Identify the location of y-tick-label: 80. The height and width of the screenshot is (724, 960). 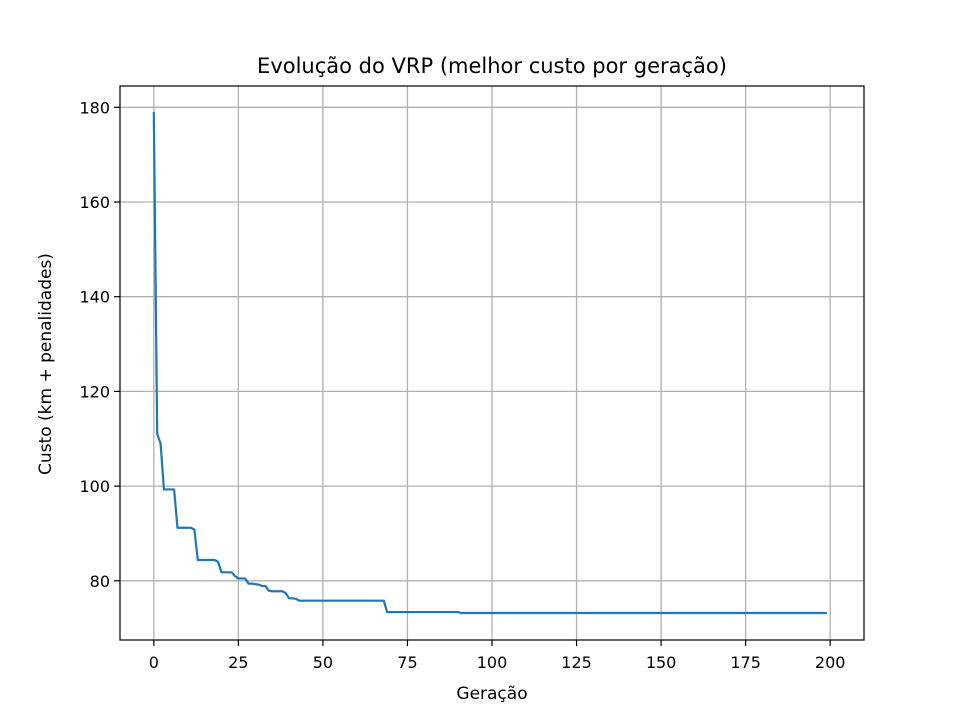
(100, 581).